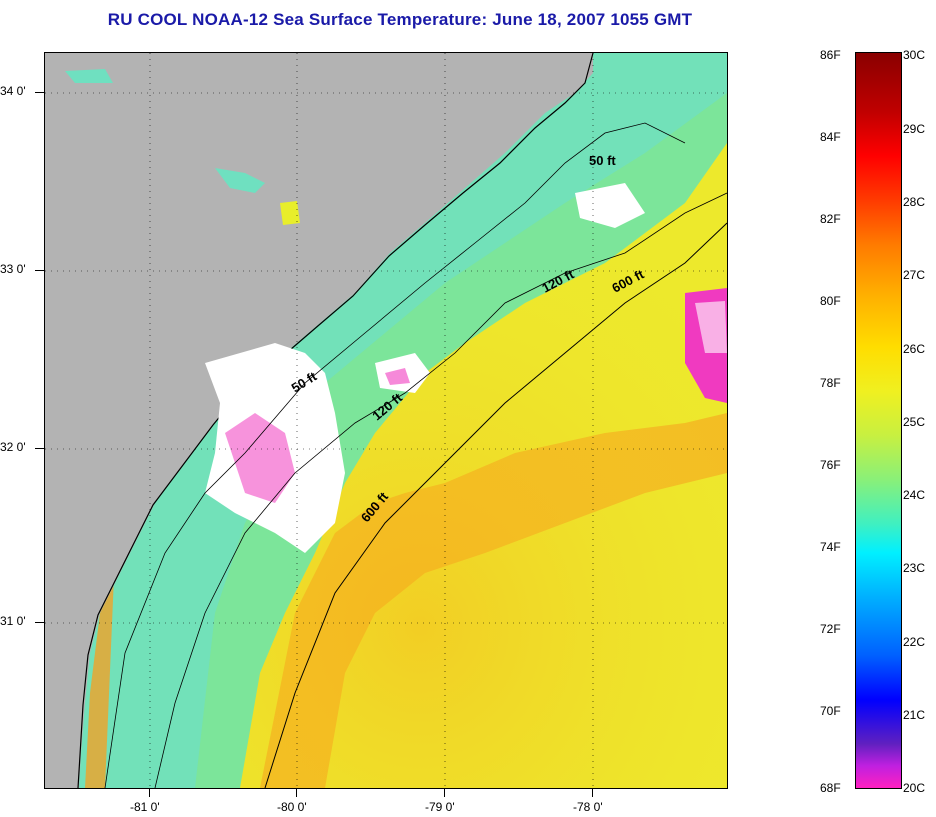 The width and height of the screenshot is (936, 817). I want to click on colorbar-label-68f: 68F, so click(830, 788).